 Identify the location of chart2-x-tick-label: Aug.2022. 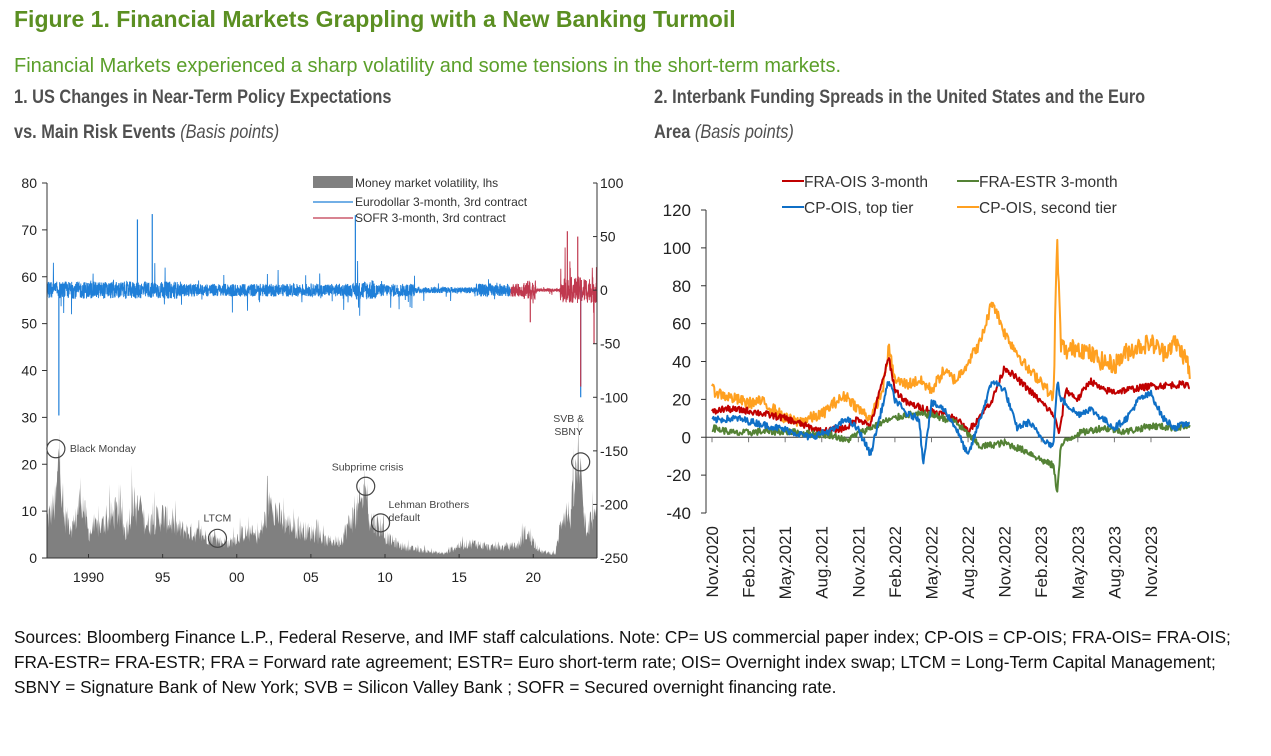
(968, 562).